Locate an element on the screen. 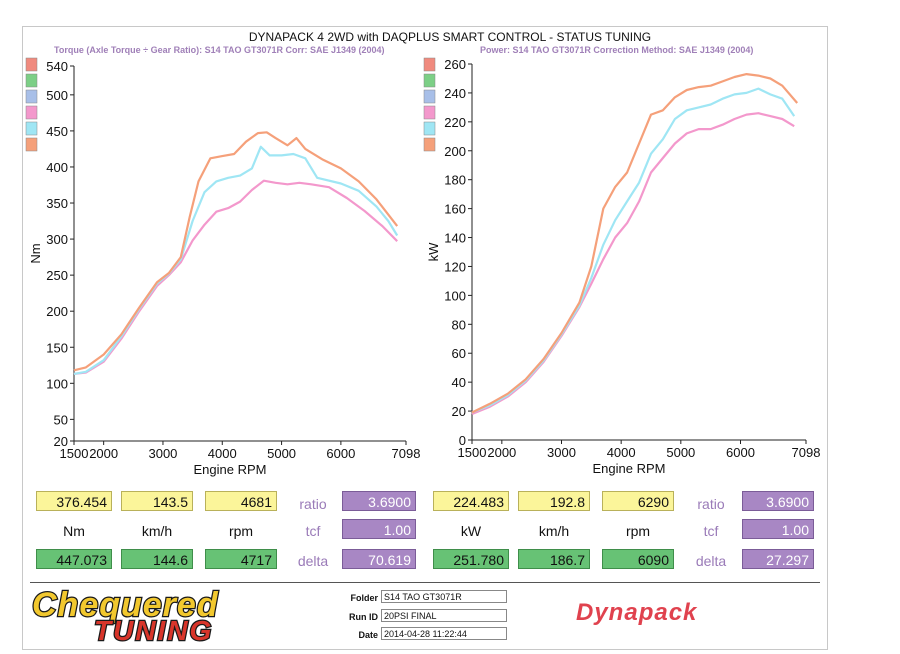 Image resolution: width=900 pixels, height=654 pixels. rpm-peak-value: 6090 is located at coordinates (638, 559).